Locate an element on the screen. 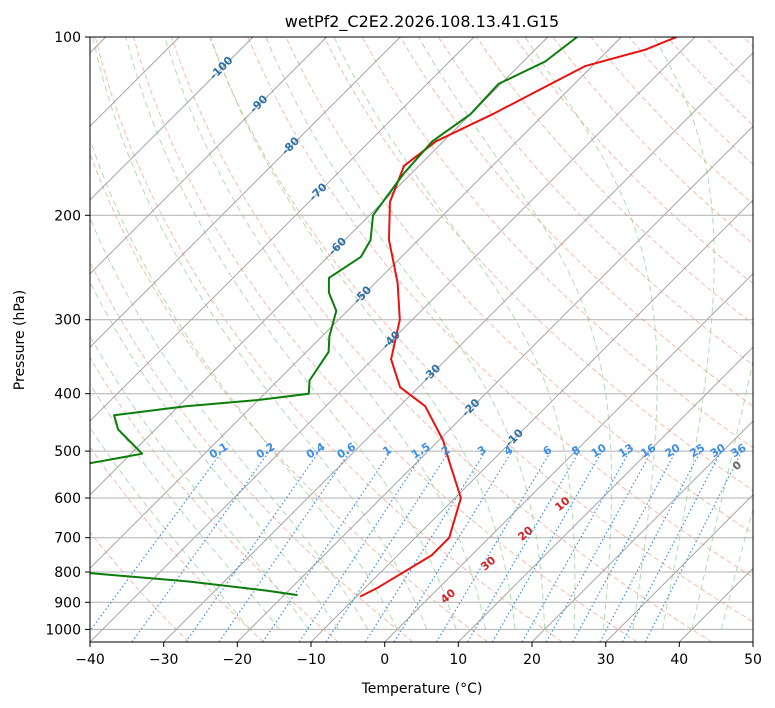 This screenshot has height=708, width=775. x-tick-label: 0 is located at coordinates (384, 660).